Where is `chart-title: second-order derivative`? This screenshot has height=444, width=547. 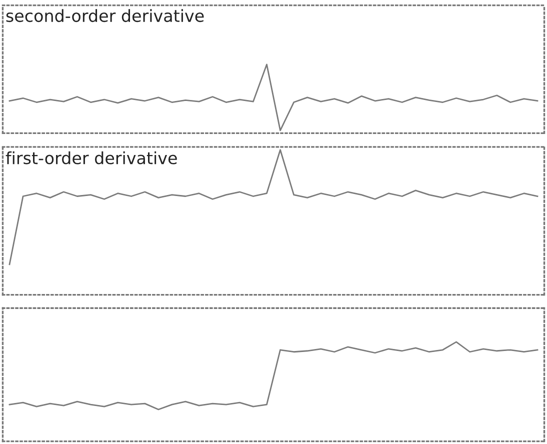
chart-title: second-order derivative is located at coordinates (105, 15).